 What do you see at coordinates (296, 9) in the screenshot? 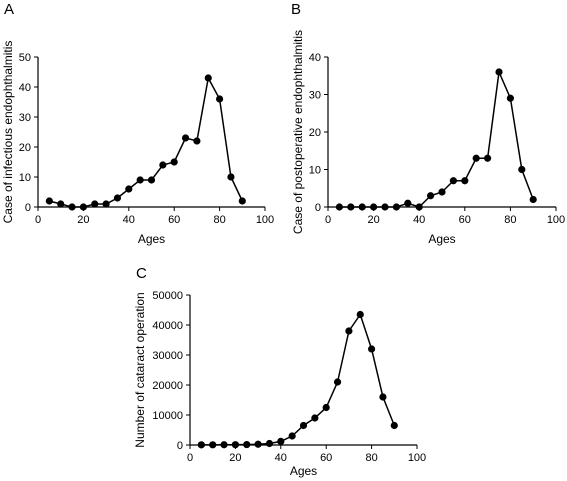
I see `panel-letter: B` at bounding box center [296, 9].